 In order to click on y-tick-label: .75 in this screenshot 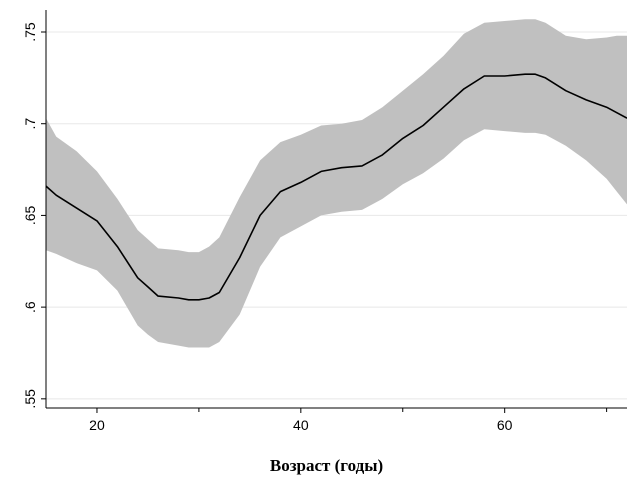, I will do `click(30, 32)`.